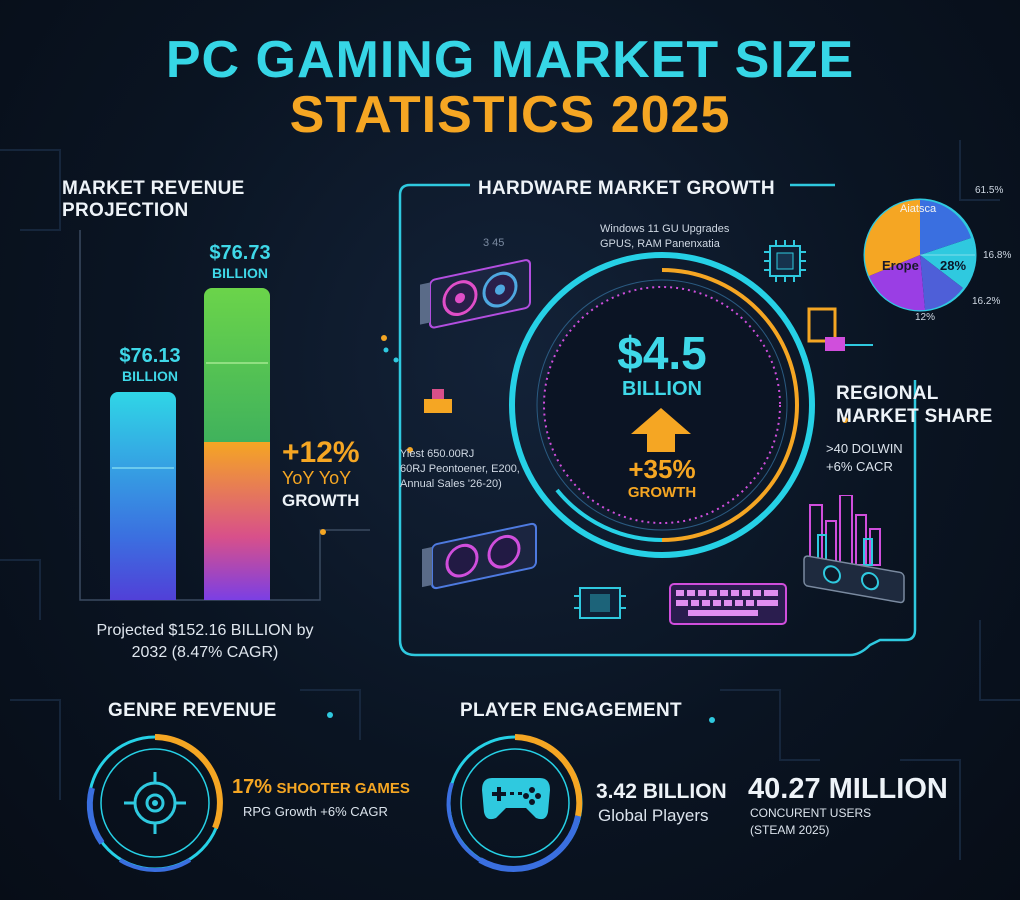 The image size is (1020, 900). Describe the element at coordinates (660, 243) in the screenshot. I see `hardware-note-line2: GPUS, RAM Panenxatia` at that location.